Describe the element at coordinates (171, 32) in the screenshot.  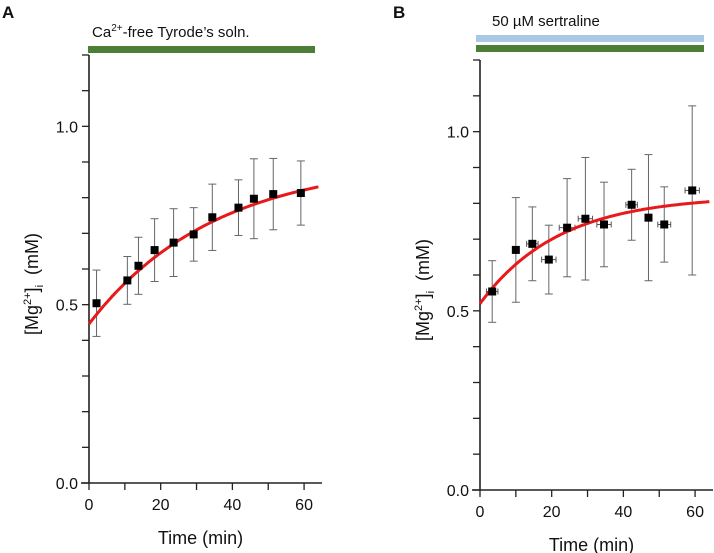
I see `condition-label: Ca2+-free Tyrode’s soln.` at that location.